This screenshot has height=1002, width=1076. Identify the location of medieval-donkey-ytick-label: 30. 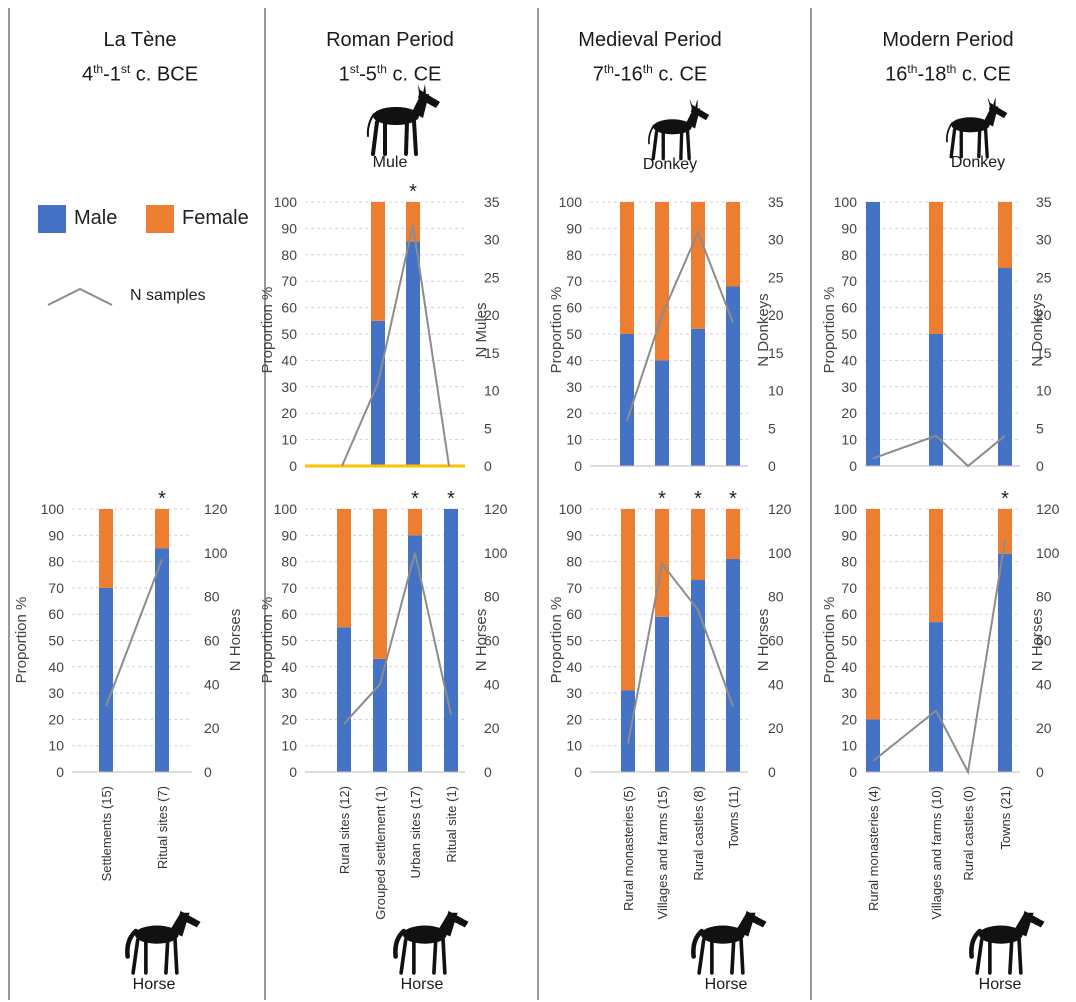
(574, 387).